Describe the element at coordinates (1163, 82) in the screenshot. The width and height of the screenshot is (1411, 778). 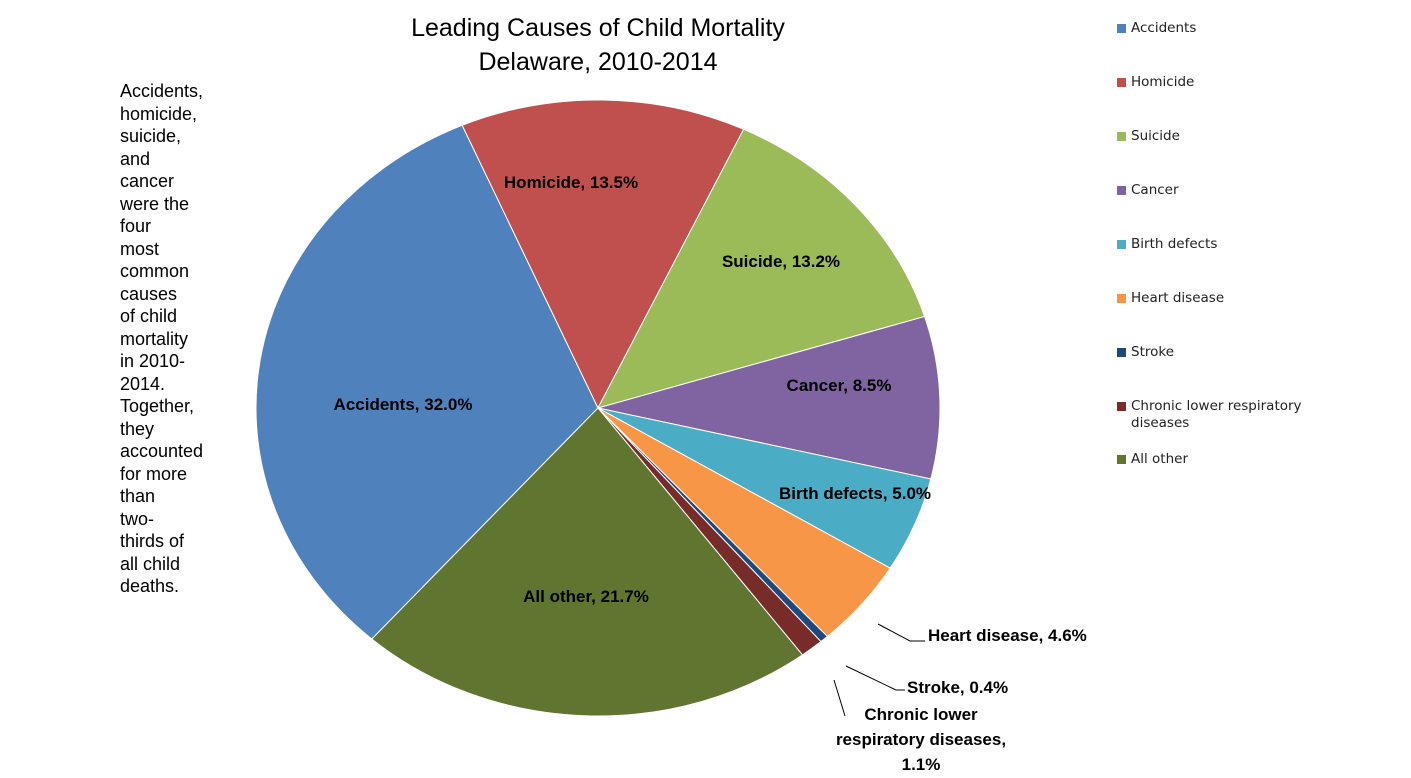
I see `legend-label: Homicide` at that location.